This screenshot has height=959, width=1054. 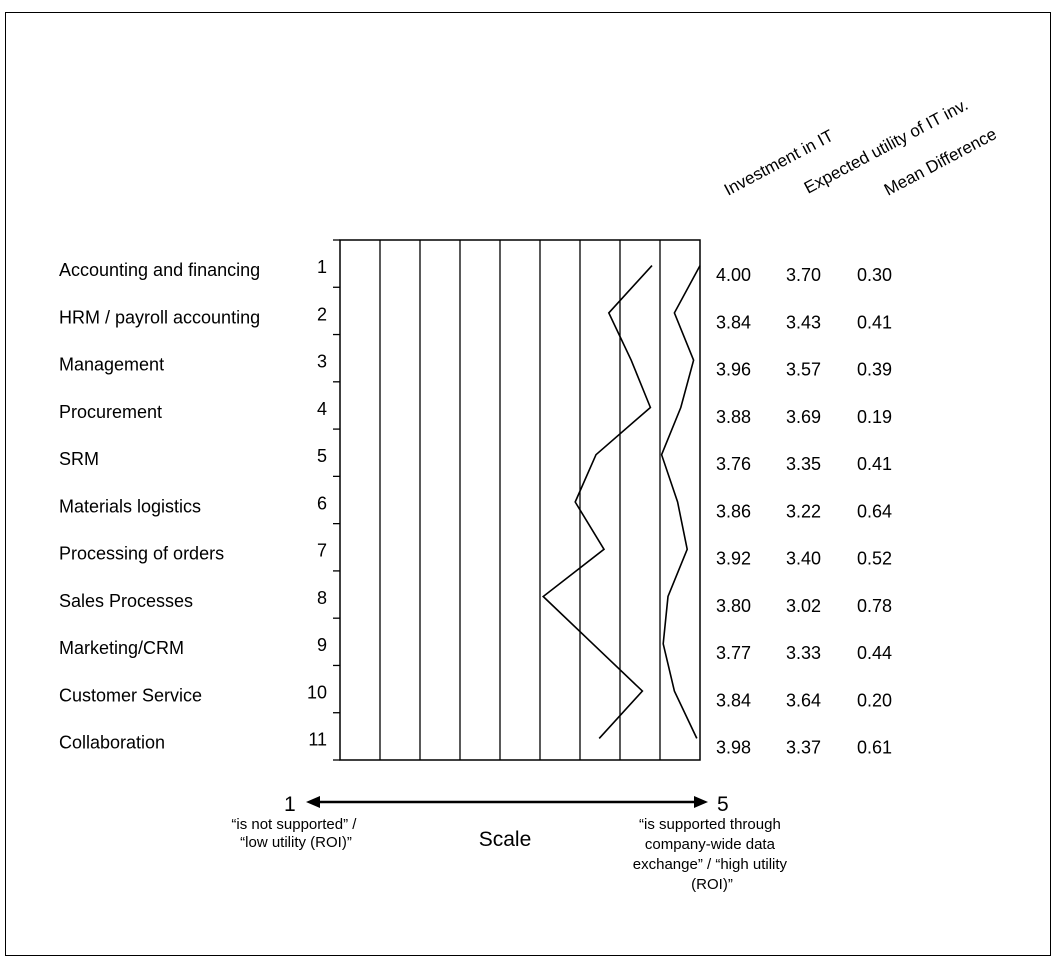 I want to click on value-investment: 3.98, so click(x=733, y=748).